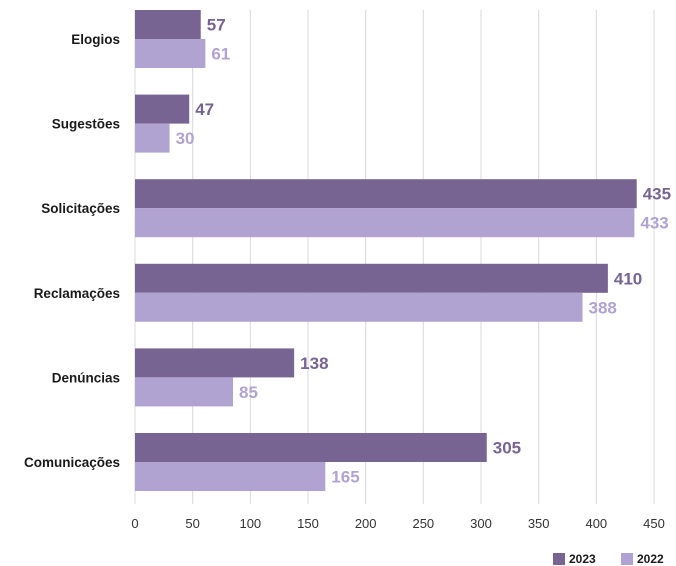  I want to click on value-label-2023: 305, so click(507, 448).